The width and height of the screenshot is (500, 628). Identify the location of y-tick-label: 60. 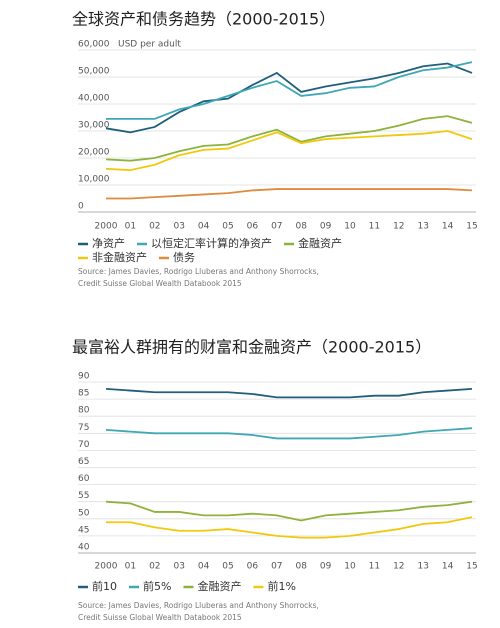
(84, 479).